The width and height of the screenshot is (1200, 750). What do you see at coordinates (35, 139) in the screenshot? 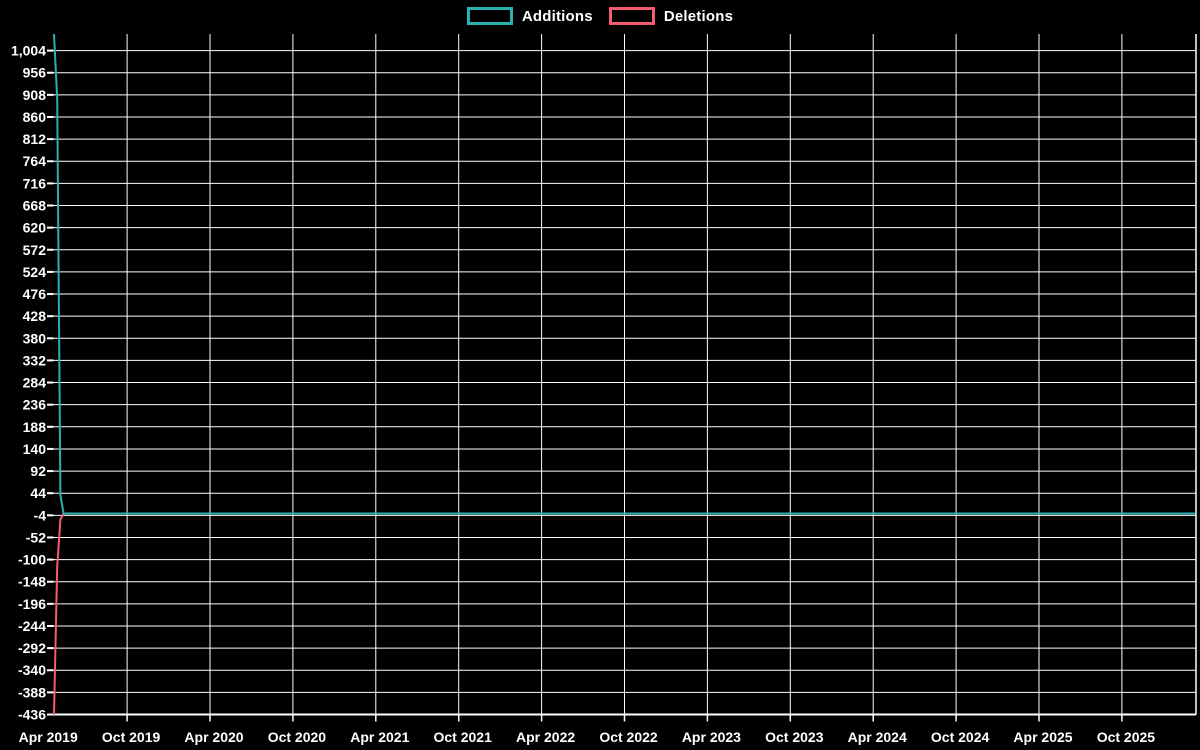
I see `y-tick-label: 812` at bounding box center [35, 139].